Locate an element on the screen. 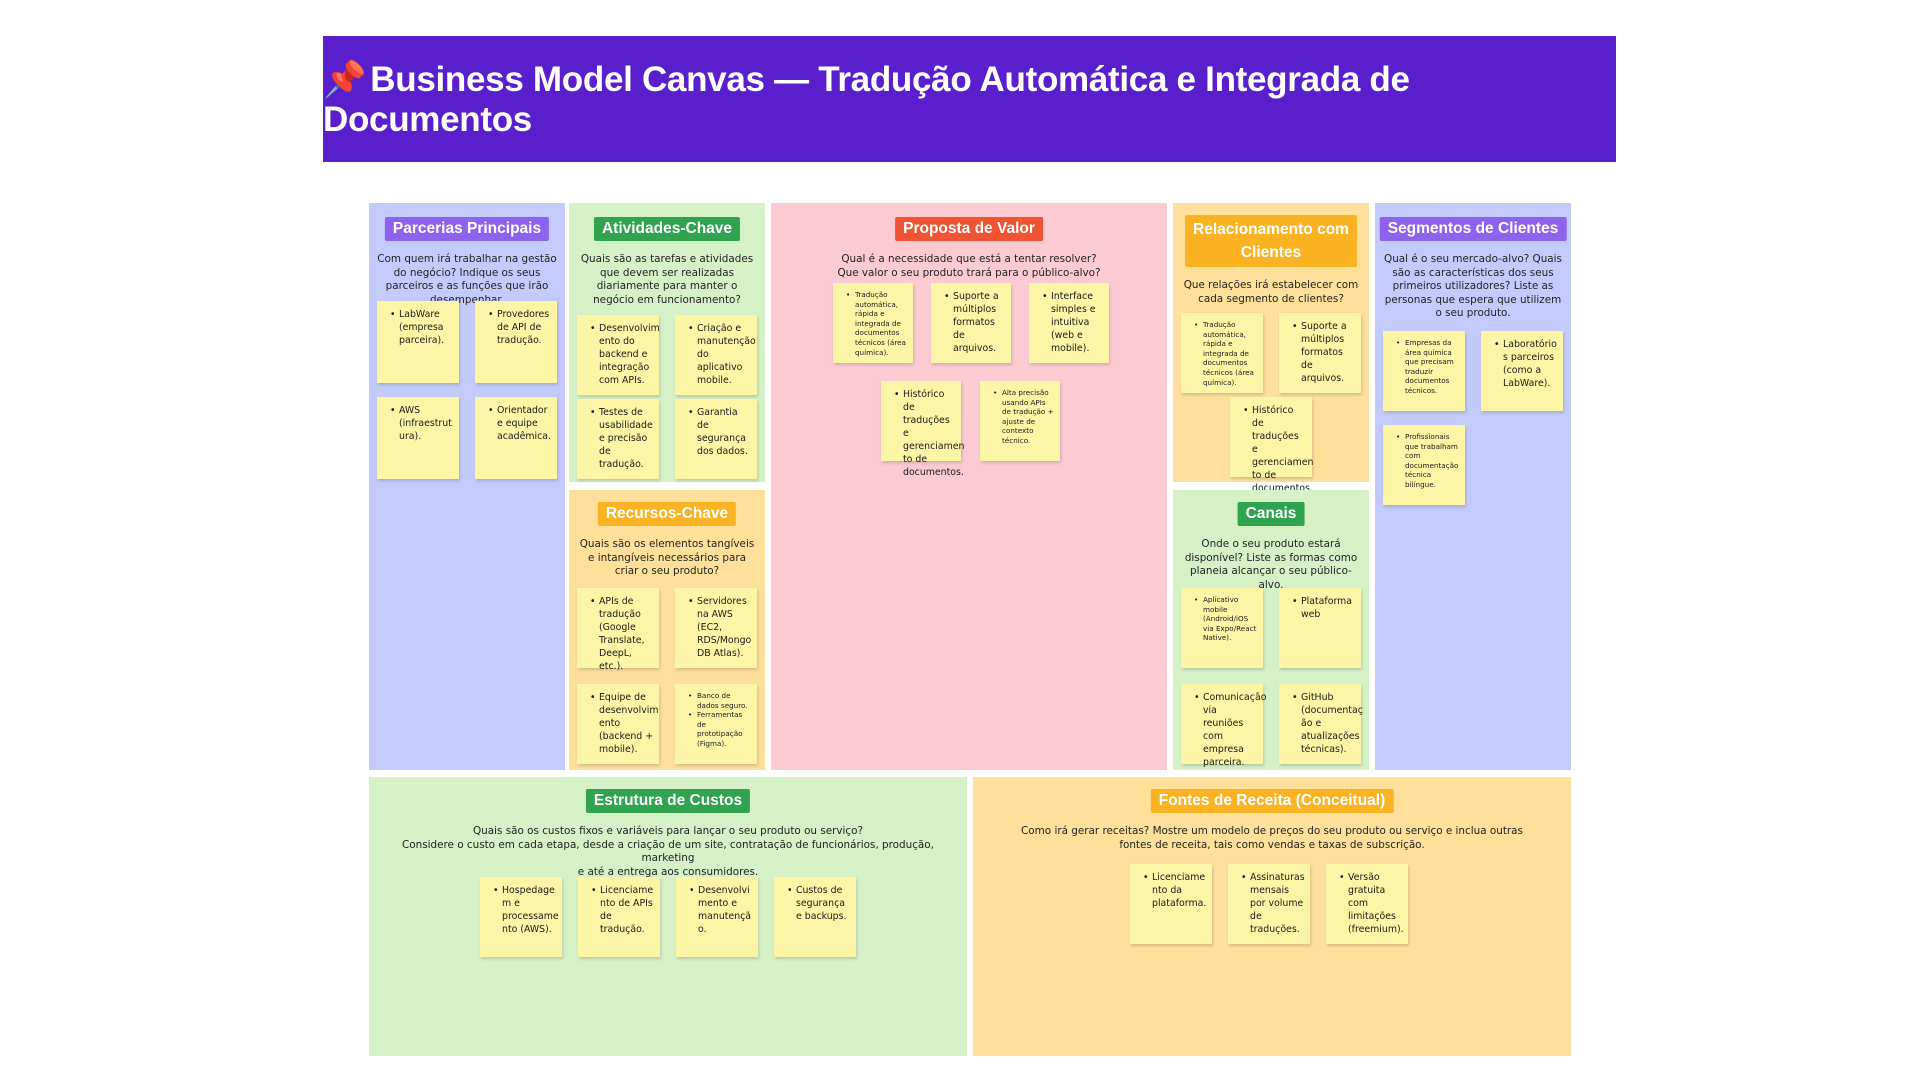  section-title: Recursos-Chave is located at coordinates (667, 514).